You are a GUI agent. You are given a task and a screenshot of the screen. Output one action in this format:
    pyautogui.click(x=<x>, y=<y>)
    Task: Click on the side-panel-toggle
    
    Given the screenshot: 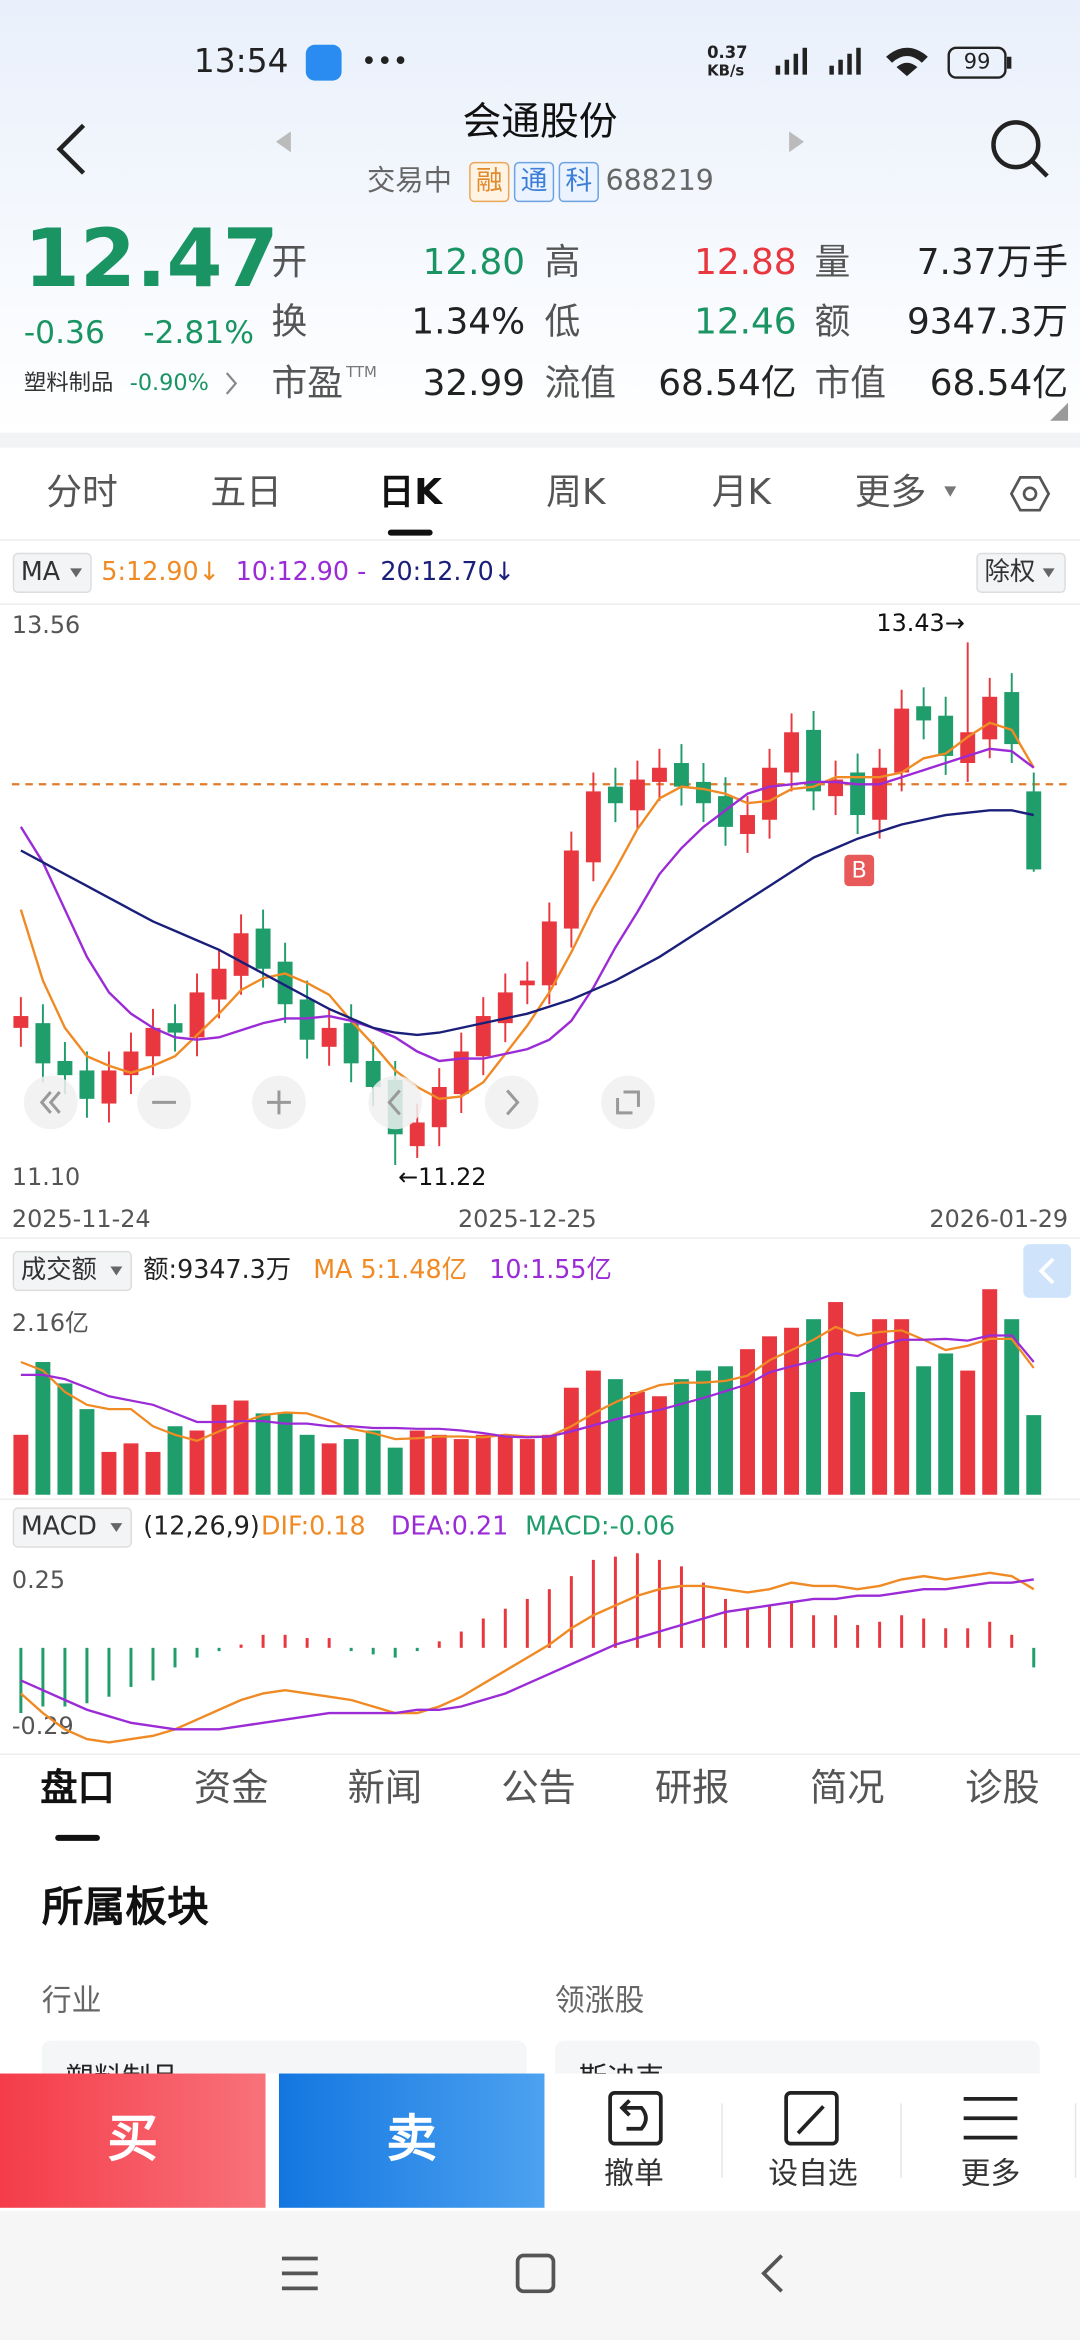 What is the action you would take?
    pyautogui.click(x=1047, y=1271)
    